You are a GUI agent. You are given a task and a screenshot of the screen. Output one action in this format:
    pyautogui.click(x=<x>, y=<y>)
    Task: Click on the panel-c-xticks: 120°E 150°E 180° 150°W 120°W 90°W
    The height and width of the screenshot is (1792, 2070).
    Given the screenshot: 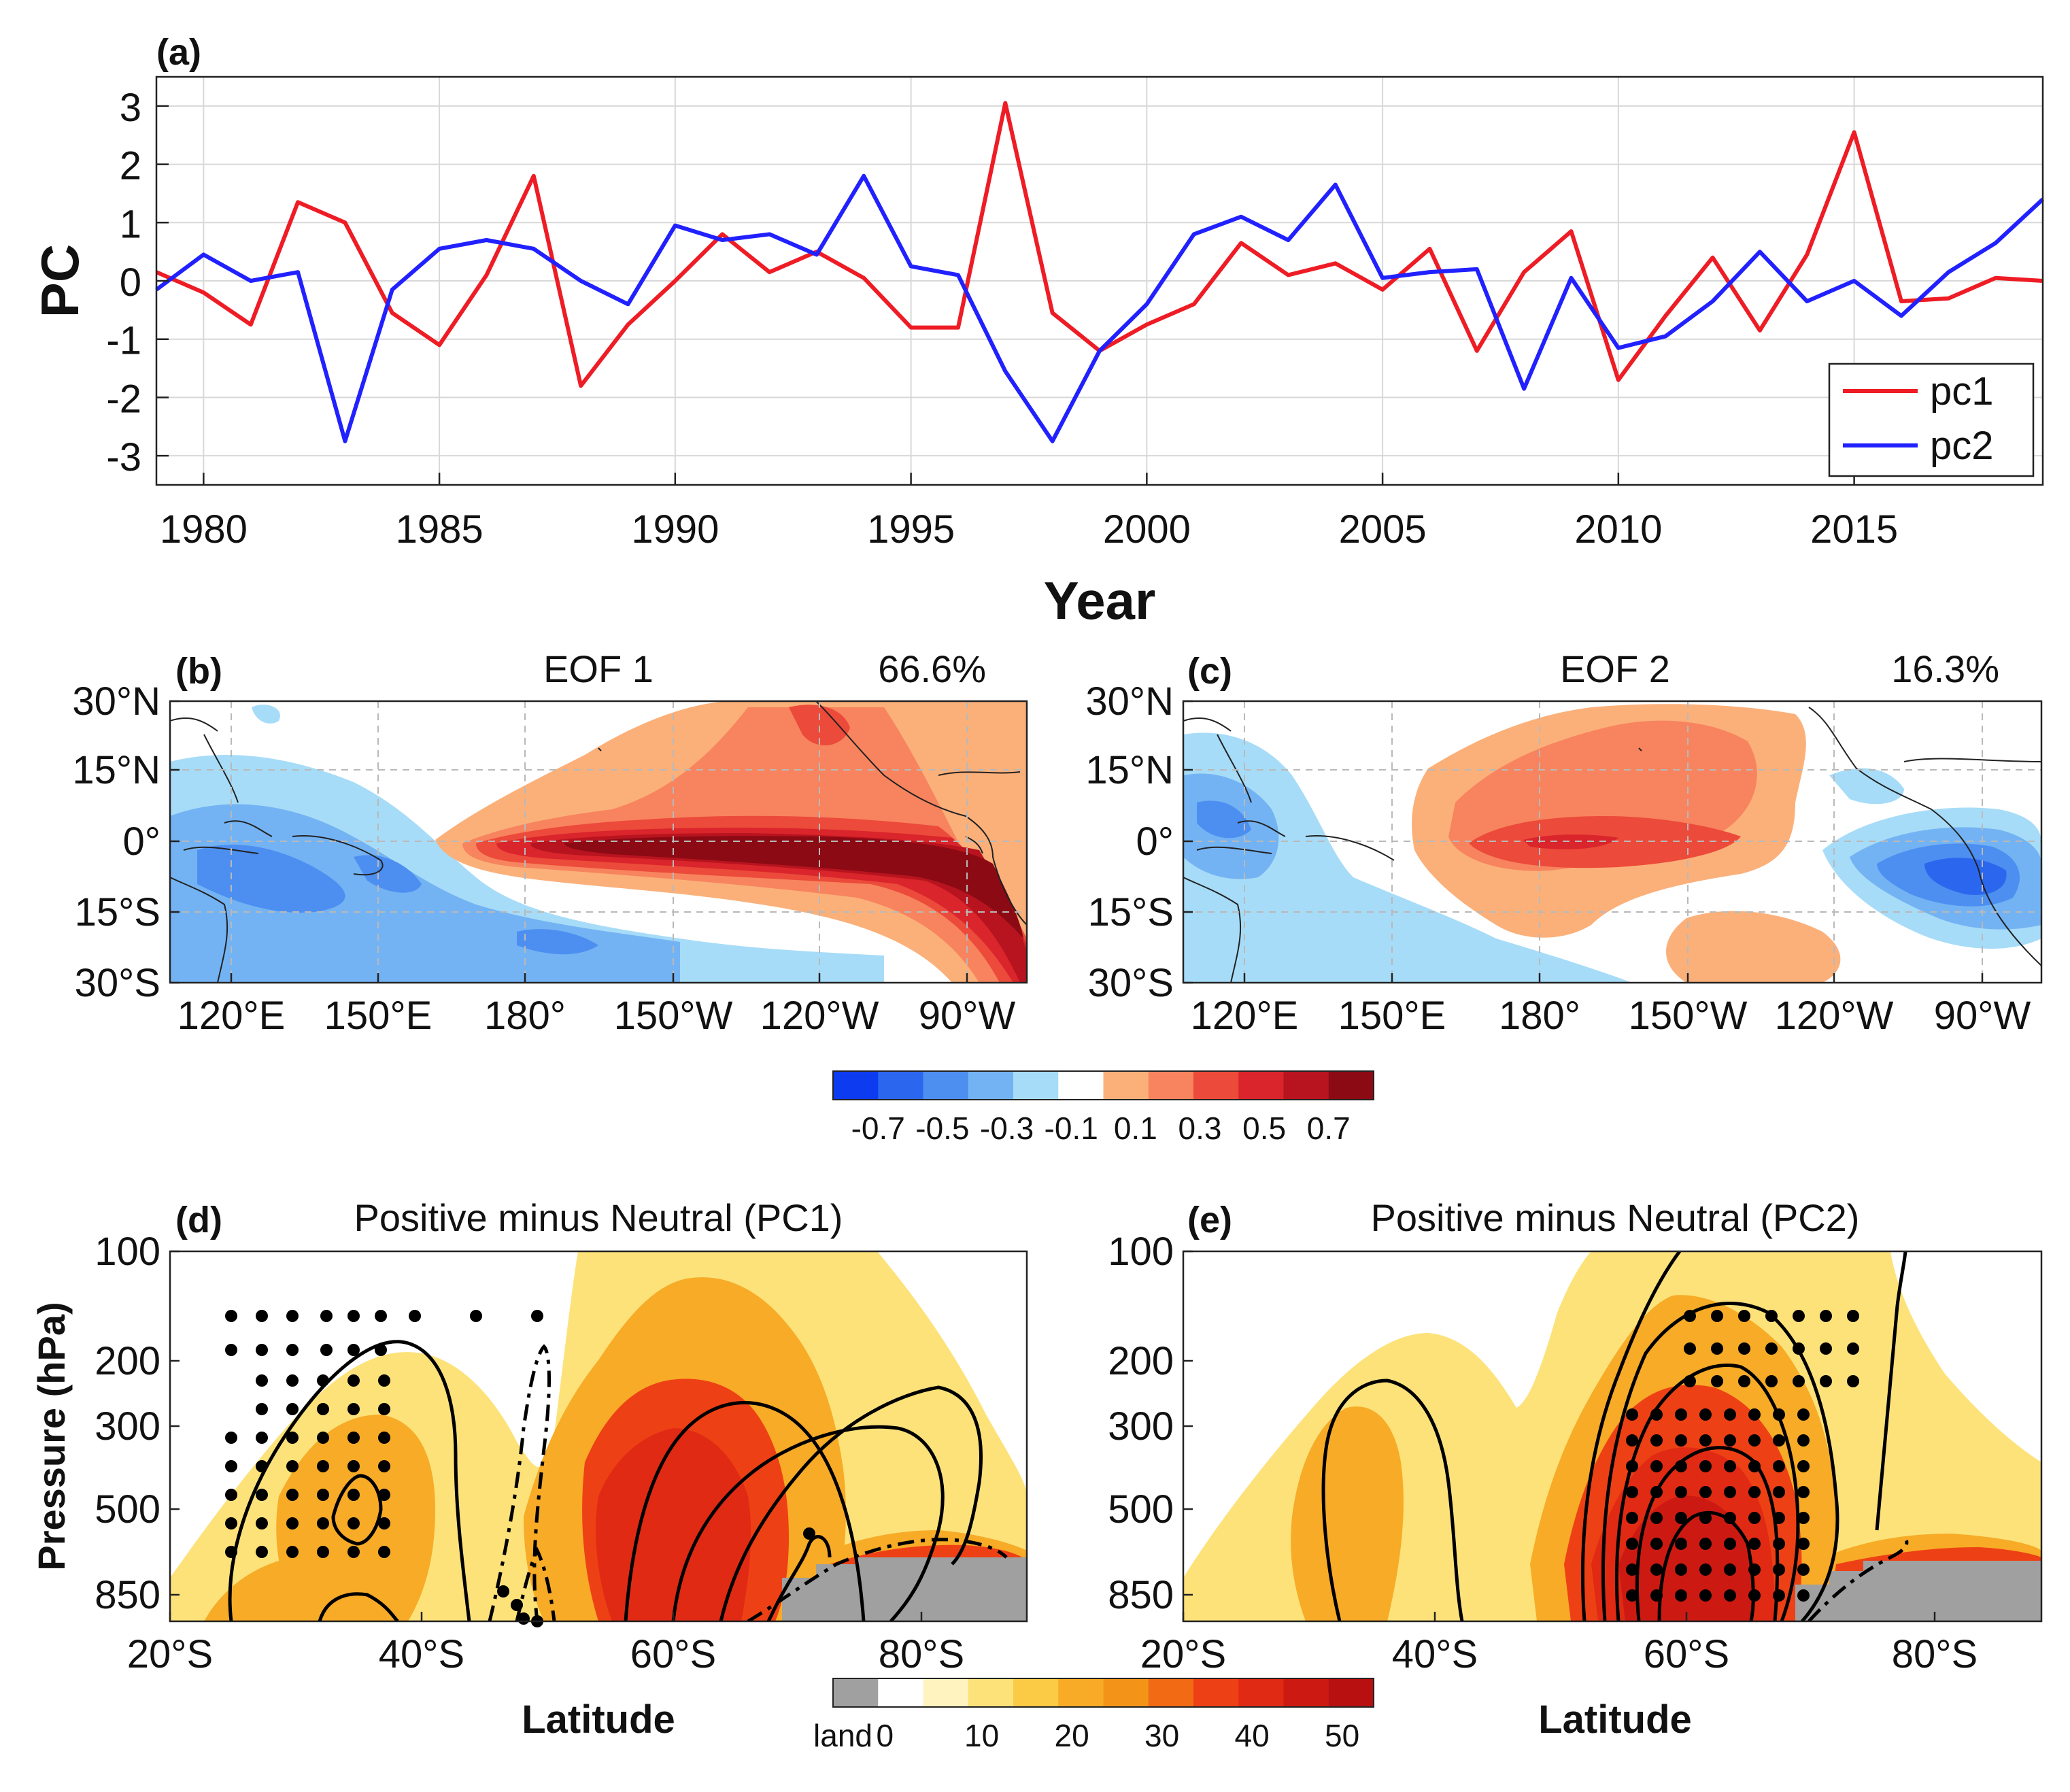 What is the action you would take?
    pyautogui.click(x=1611, y=1005)
    